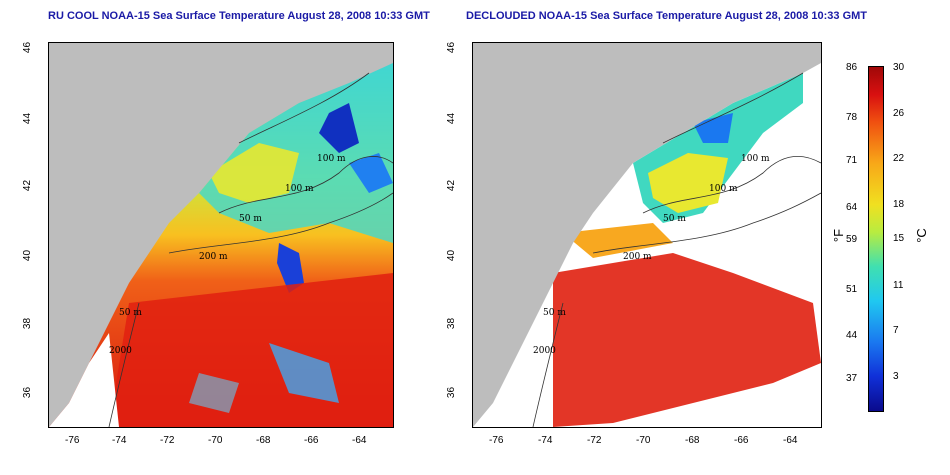 The image size is (950, 475). What do you see at coordinates (852, 160) in the screenshot?
I see `colorbar-f-label: 71` at bounding box center [852, 160].